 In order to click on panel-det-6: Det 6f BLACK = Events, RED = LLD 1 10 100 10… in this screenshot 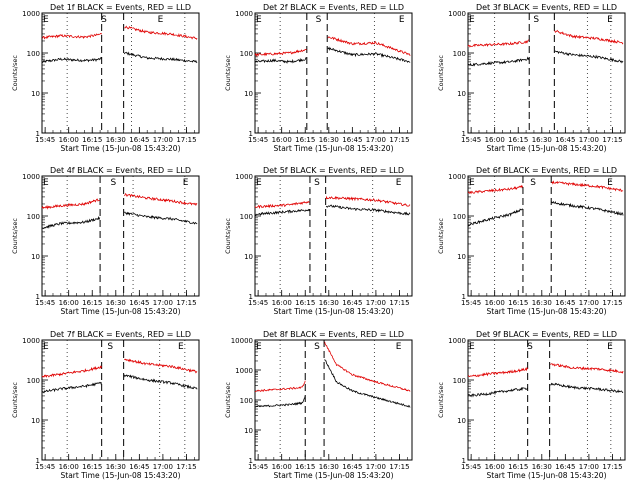, I will do `click(531, 241)`.